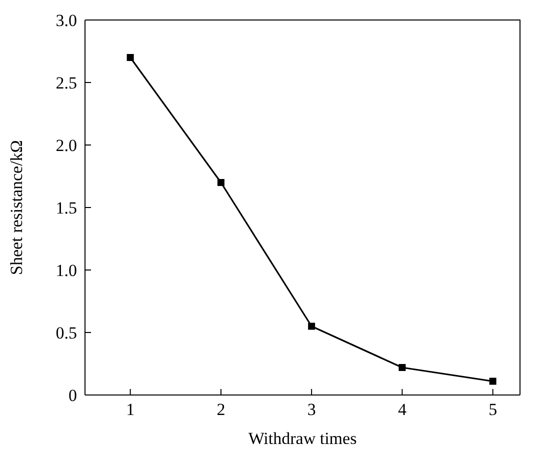  What do you see at coordinates (66, 83) in the screenshot?
I see `y-tick-label: 2.5` at bounding box center [66, 83].